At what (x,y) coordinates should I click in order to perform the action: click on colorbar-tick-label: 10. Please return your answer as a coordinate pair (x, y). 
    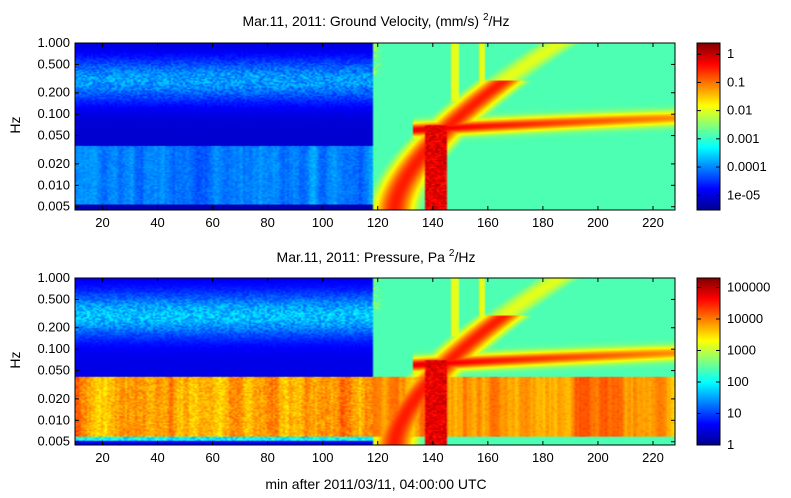
    Looking at the image, I should click on (734, 412).